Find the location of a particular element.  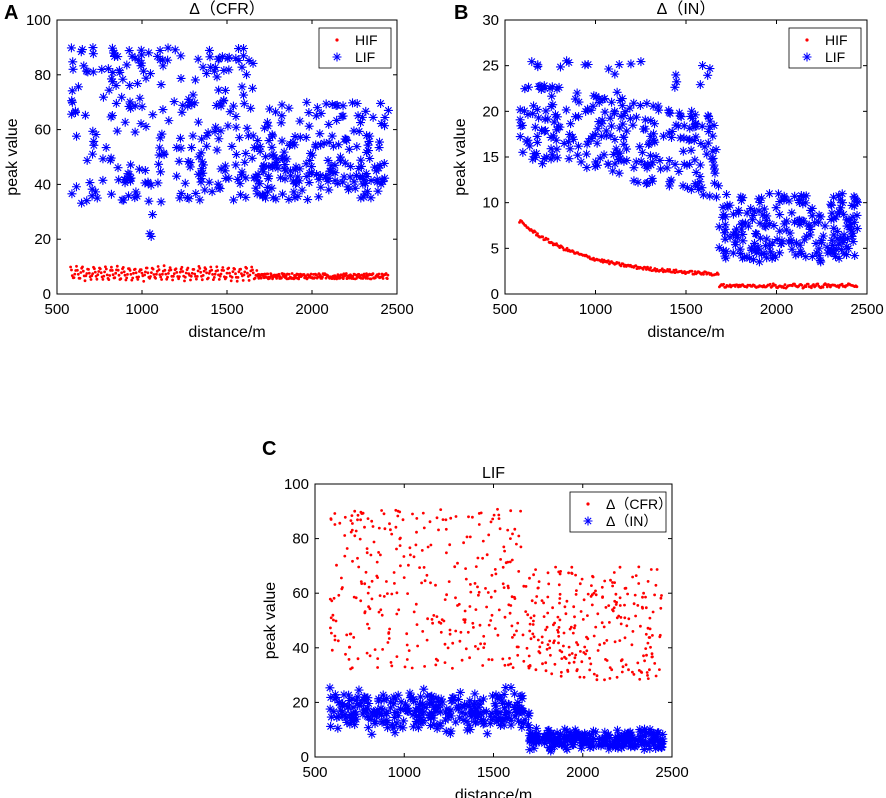

y-axis-label: peak value is located at coordinates (460, 156).